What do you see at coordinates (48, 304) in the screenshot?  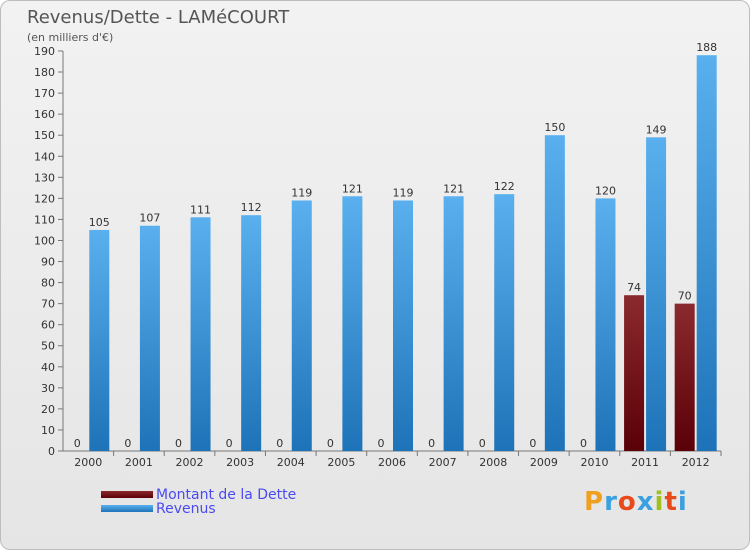 I see `y-tick-label: 70` at bounding box center [48, 304].